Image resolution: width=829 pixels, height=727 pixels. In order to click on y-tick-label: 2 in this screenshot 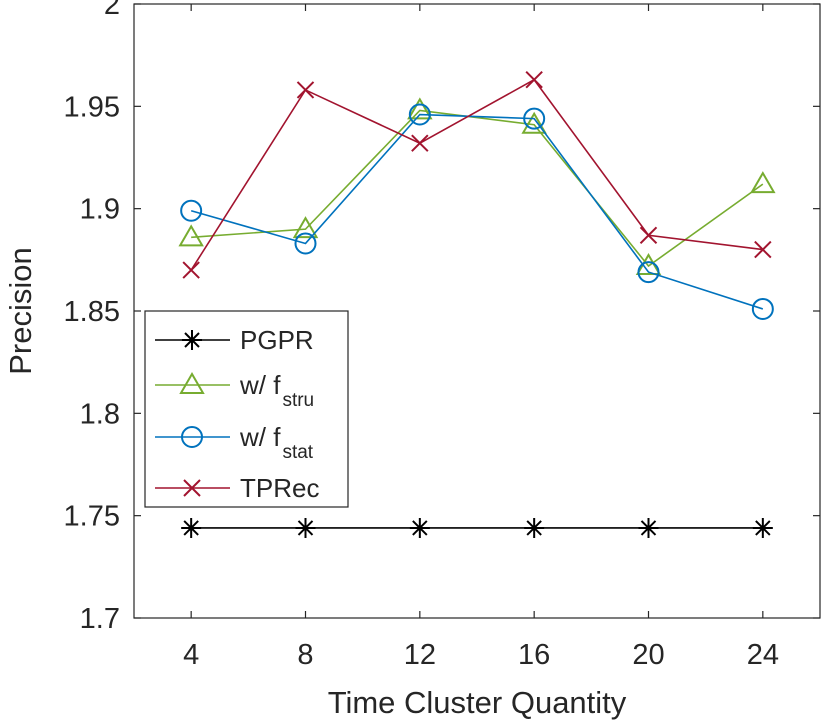, I will do `click(112, 10)`.